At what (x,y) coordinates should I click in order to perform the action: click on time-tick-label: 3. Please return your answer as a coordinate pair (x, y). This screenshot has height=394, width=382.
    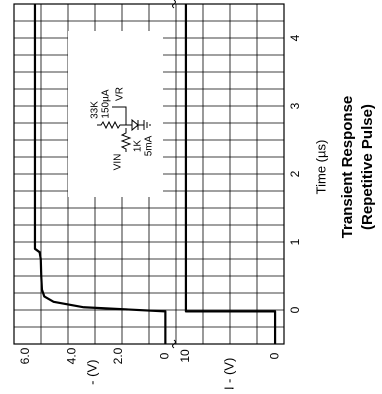
    Looking at the image, I should click on (295, 105).